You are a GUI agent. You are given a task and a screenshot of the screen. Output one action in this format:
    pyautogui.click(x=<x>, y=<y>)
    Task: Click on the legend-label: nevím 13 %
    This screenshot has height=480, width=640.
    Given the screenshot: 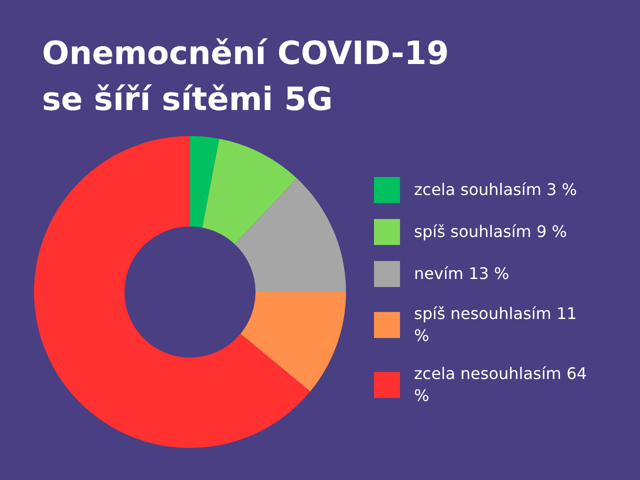 What is the action you would take?
    pyautogui.click(x=462, y=274)
    